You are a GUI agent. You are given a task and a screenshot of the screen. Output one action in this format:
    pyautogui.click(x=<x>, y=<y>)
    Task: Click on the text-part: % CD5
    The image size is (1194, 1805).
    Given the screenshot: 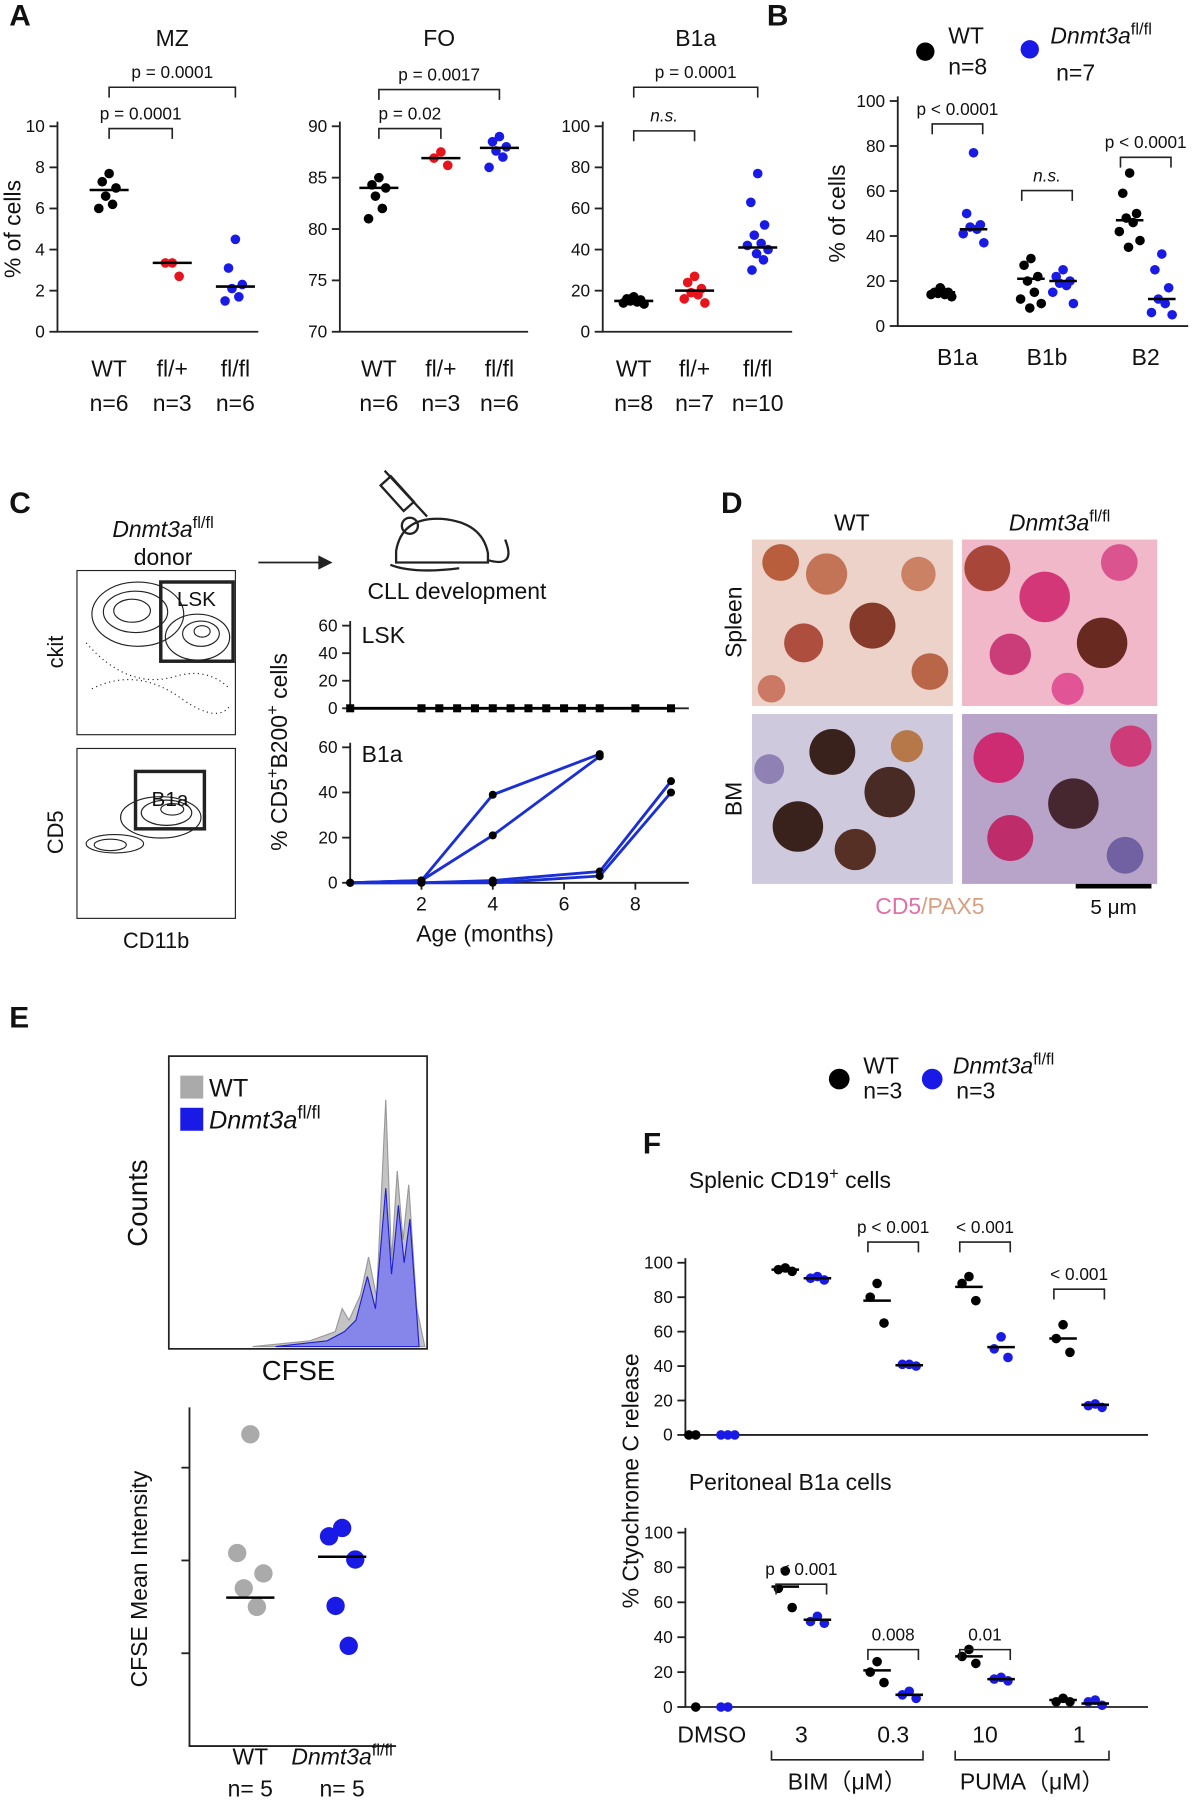 What is the action you would take?
    pyautogui.click(x=279, y=814)
    